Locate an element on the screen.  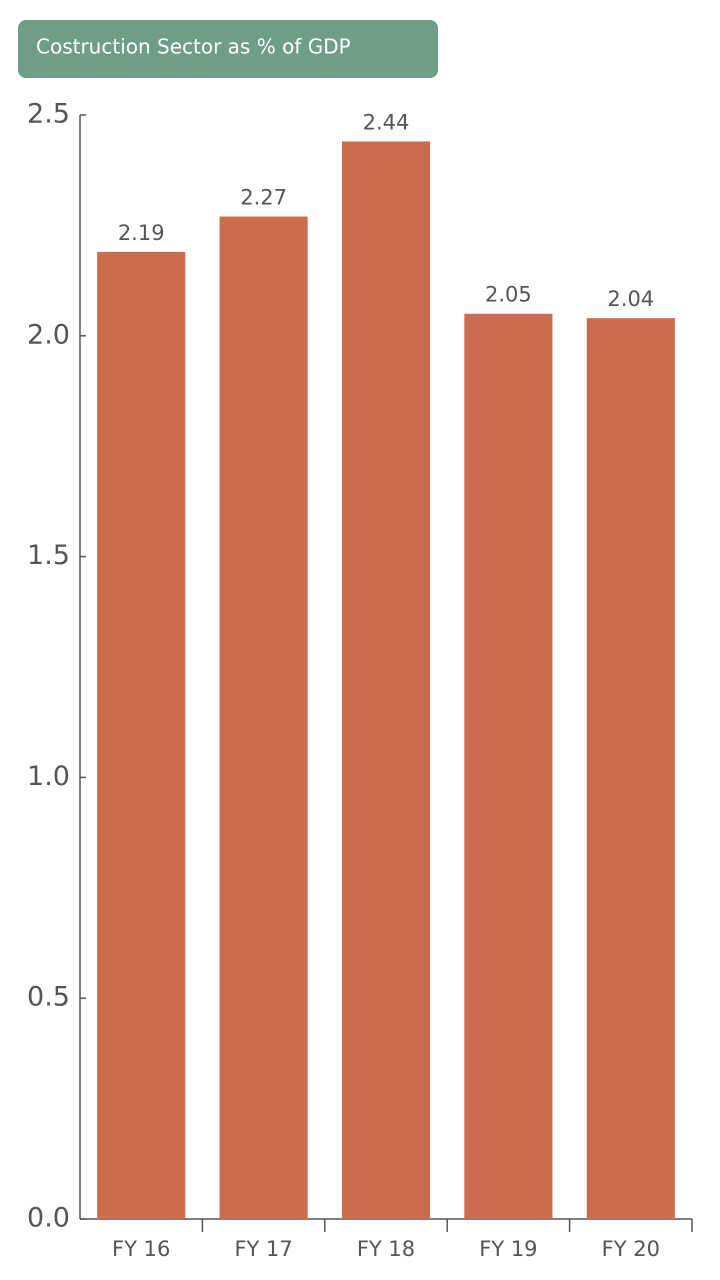
value-label: 2.04 is located at coordinates (630, 299).